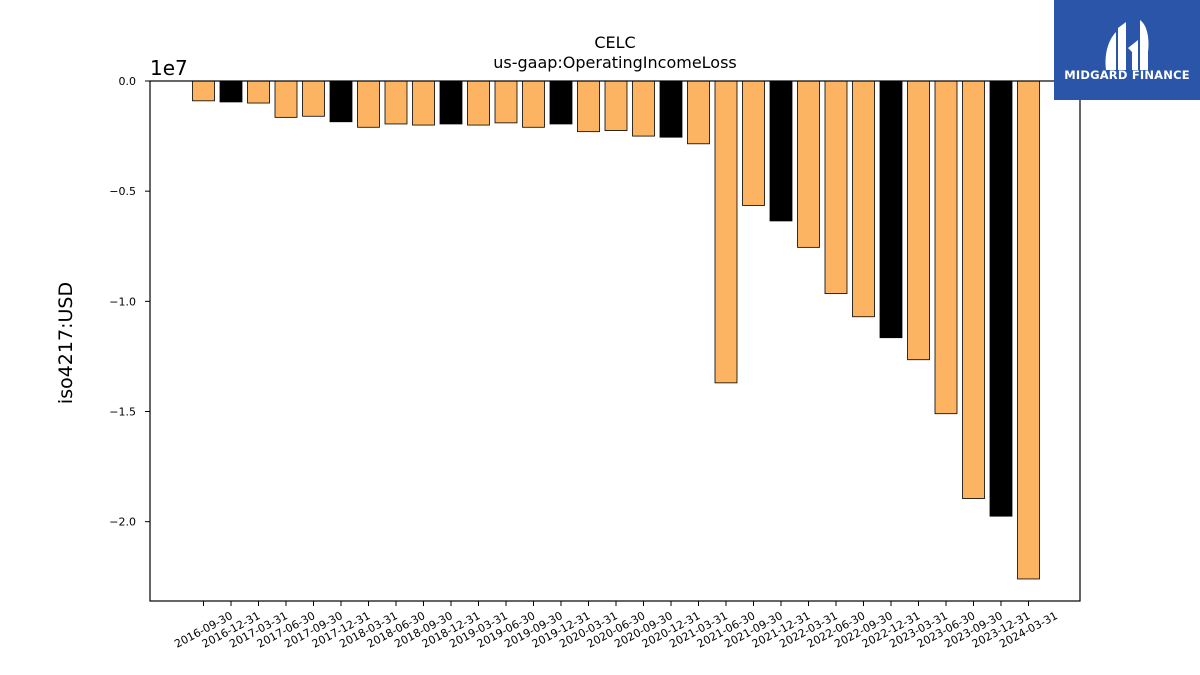 The image size is (1200, 675). Describe the element at coordinates (66, 343) in the screenshot. I see `y-axis-label: iso4217:USD` at that location.